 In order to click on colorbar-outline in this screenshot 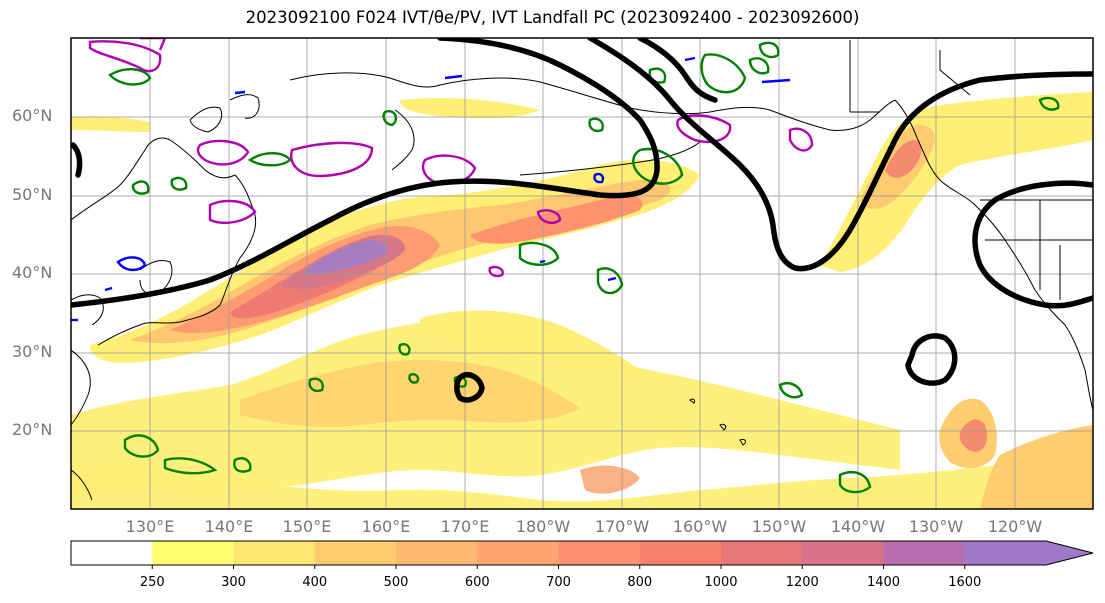, I will do `click(582, 553)`.